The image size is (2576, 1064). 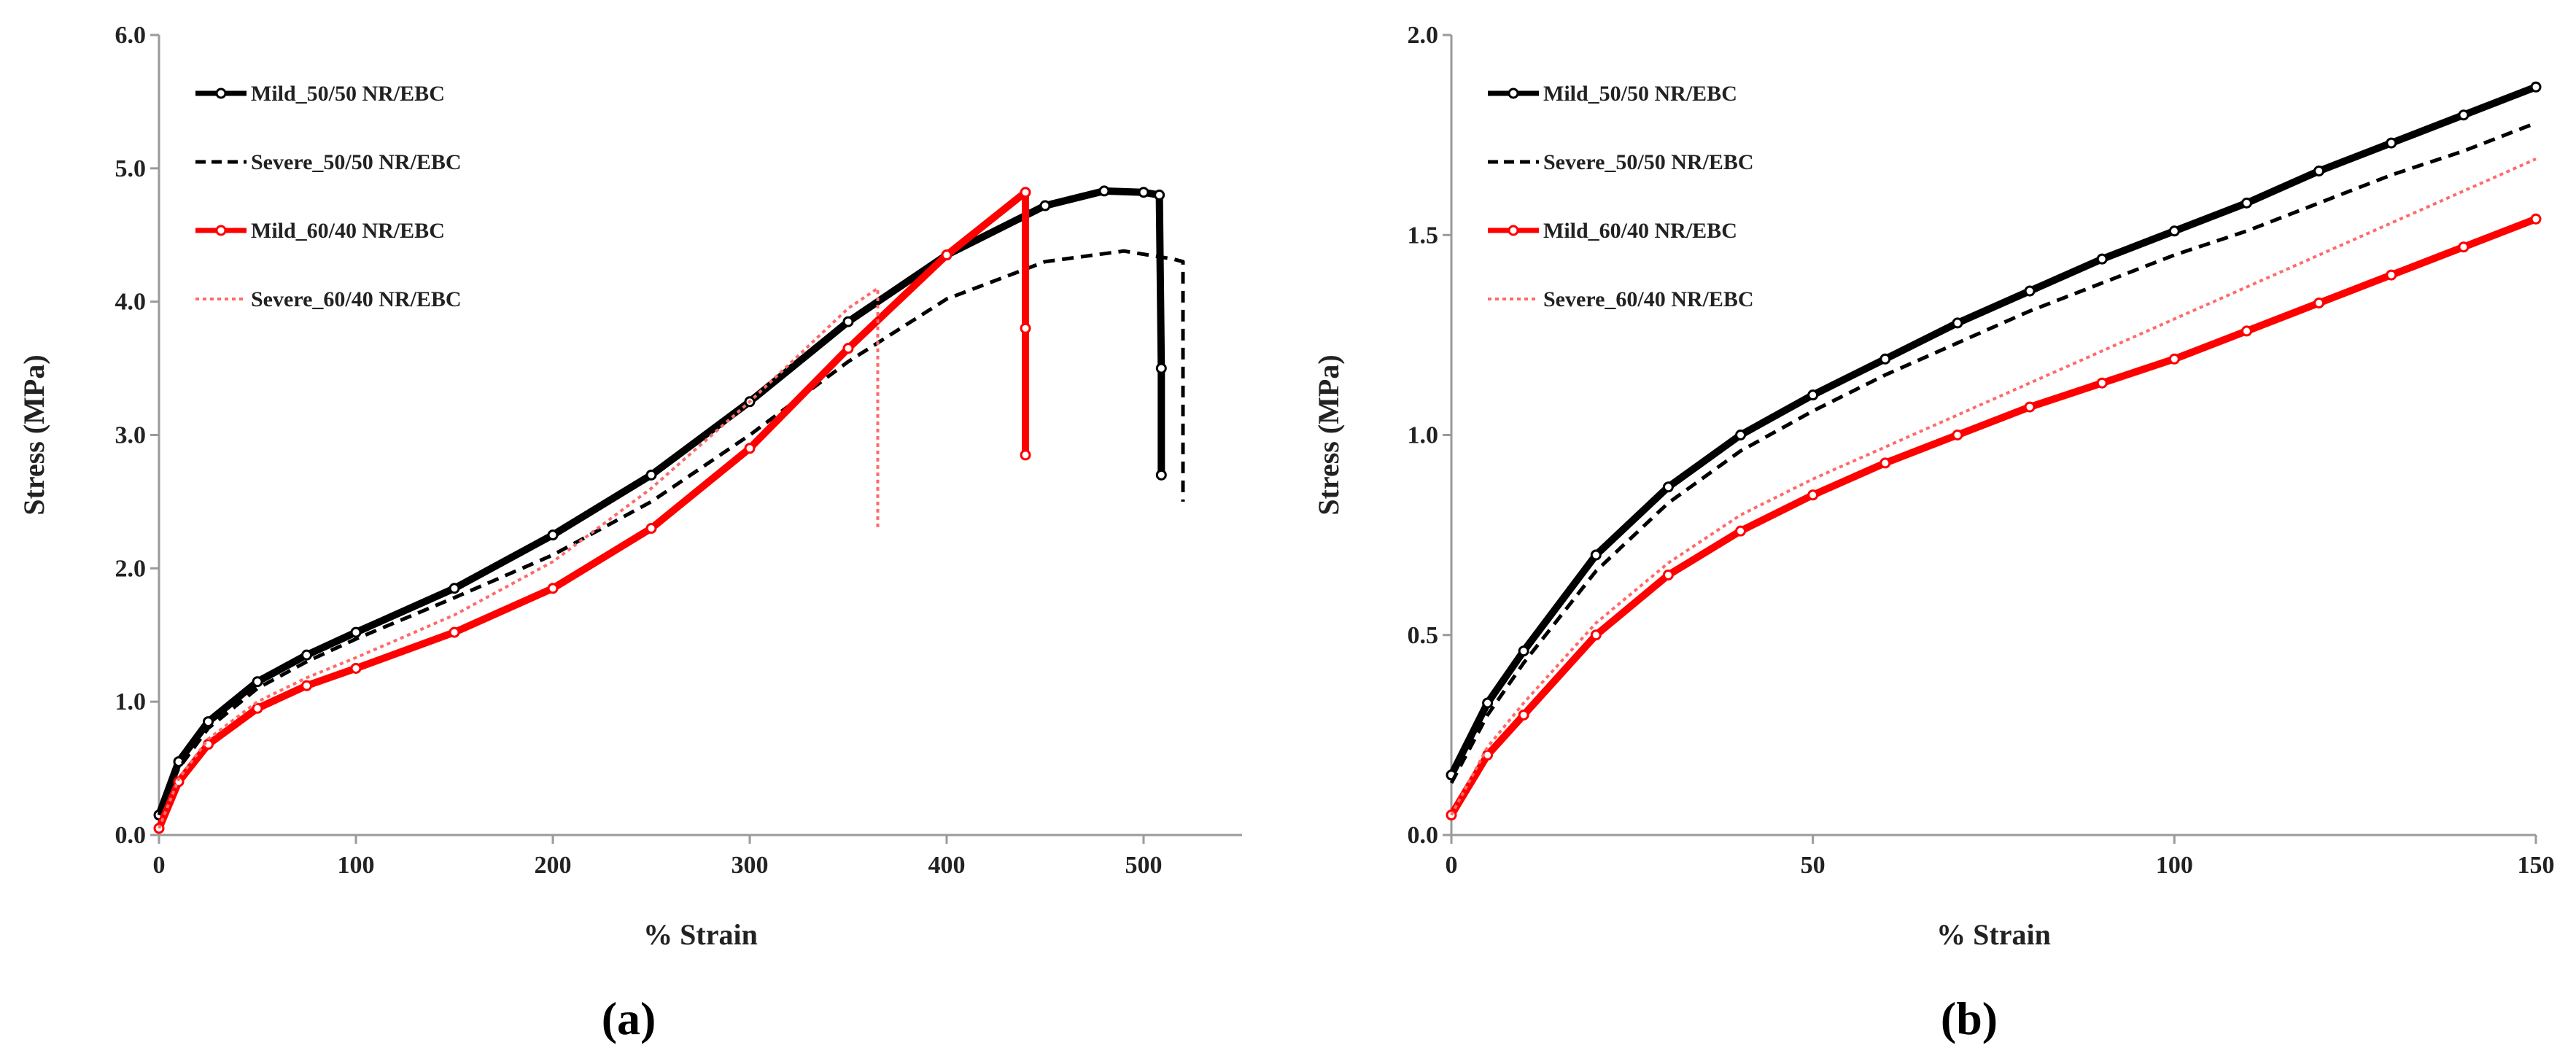 What do you see at coordinates (131, 302) in the screenshot?
I see `y-tick-label: 4.0` at bounding box center [131, 302].